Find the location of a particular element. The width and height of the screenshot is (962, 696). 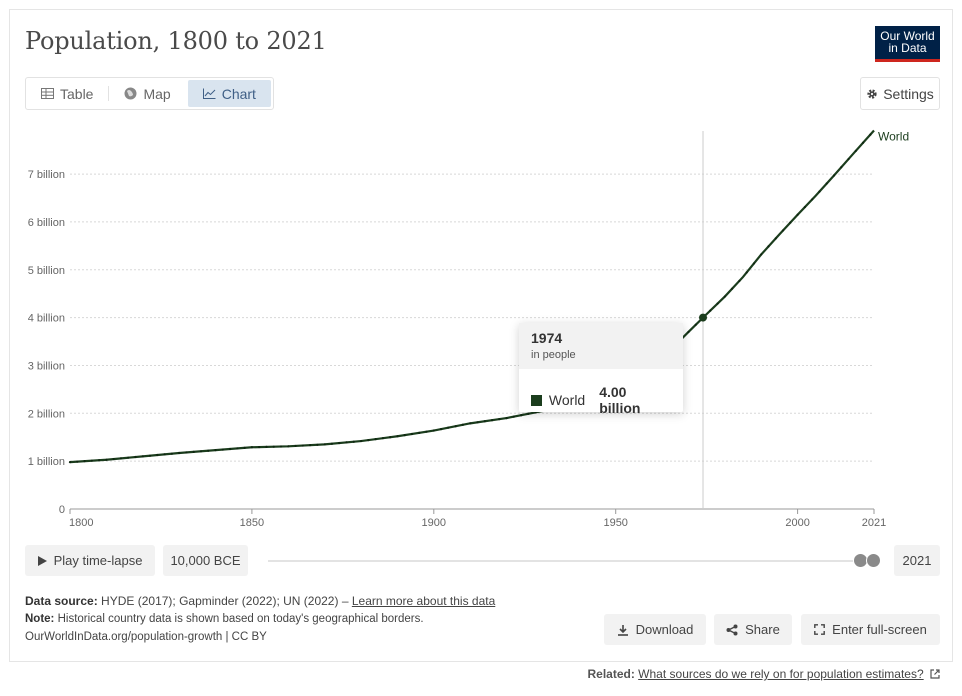

timeline-end-button: 2021 is located at coordinates (917, 560).